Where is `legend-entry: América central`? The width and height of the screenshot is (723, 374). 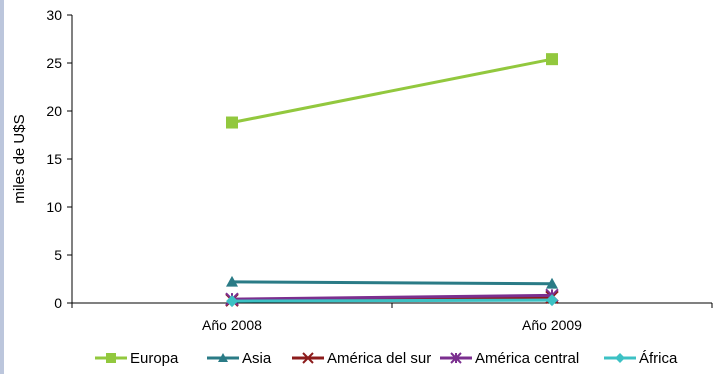 legend-entry: América central is located at coordinates (509, 358).